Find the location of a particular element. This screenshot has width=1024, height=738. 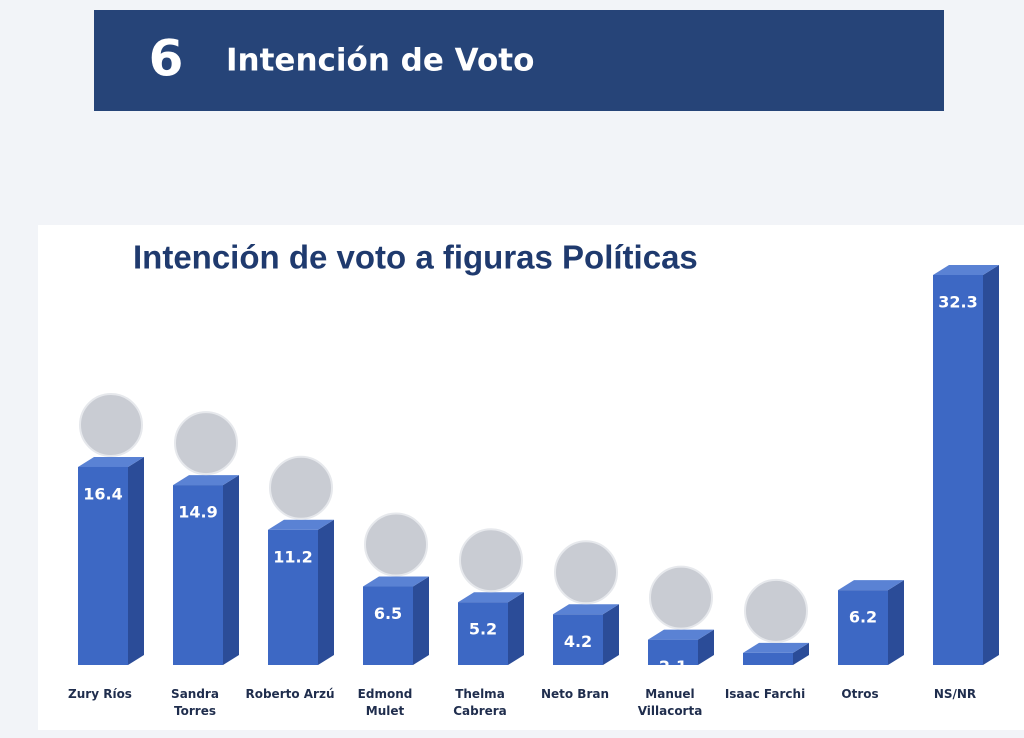

x-tick-label: Otros is located at coordinates (860, 694).